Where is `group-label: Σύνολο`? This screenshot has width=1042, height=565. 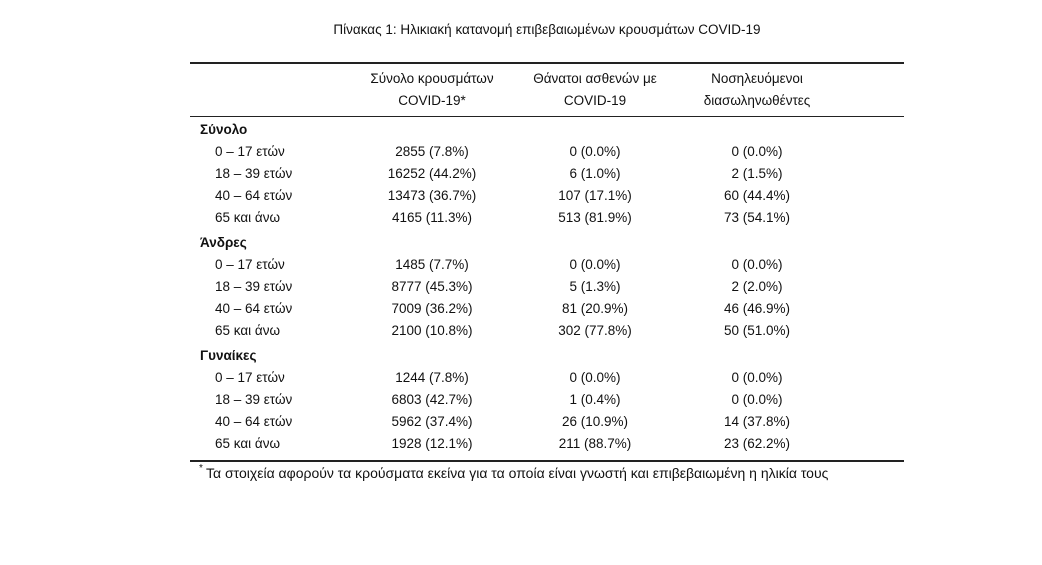
group-label: Σύνολο is located at coordinates (224, 129).